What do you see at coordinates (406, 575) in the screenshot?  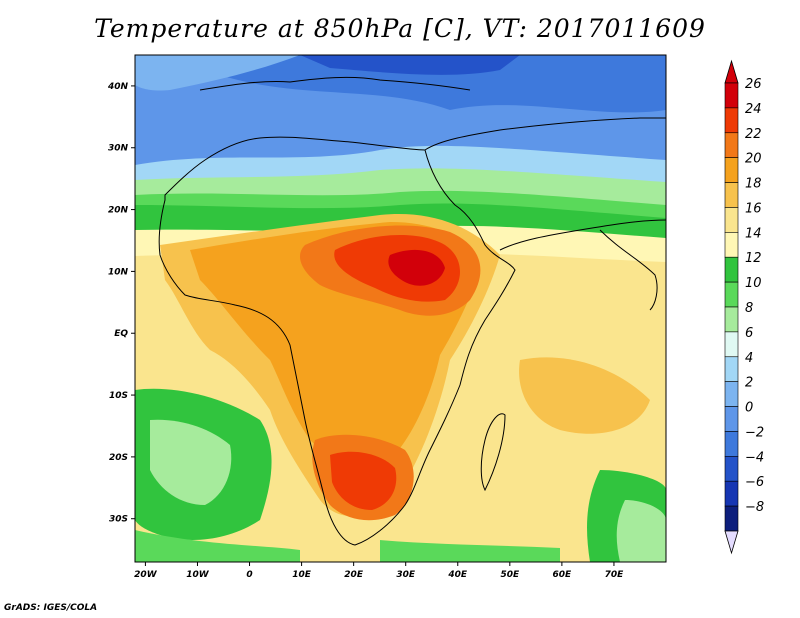 I see `lon-tick-label: 30E` at bounding box center [406, 575].